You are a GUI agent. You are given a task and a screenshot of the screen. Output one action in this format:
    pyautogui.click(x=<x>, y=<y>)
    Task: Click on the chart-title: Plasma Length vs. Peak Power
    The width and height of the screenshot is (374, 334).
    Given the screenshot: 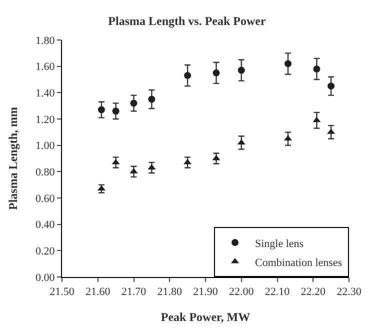 What is the action you would take?
    pyautogui.click(x=187, y=21)
    